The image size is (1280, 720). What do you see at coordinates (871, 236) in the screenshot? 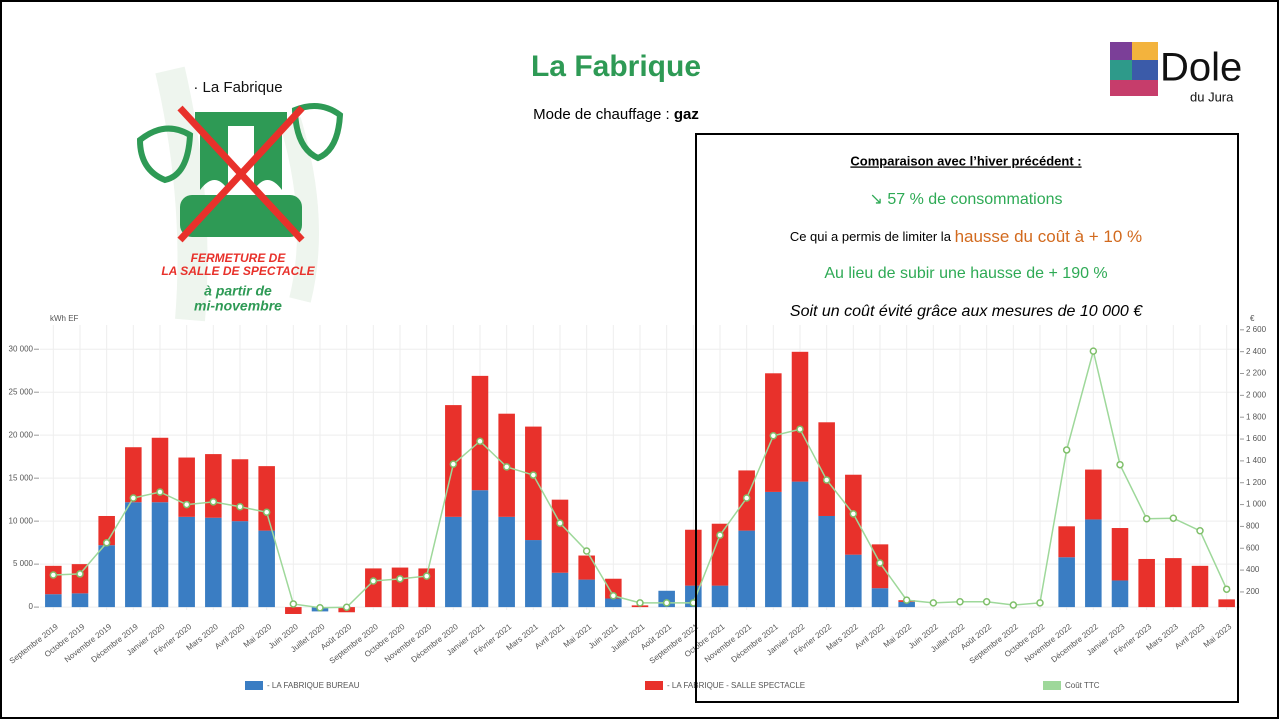
I see `limit-text: Ce qui a permis de limiter la` at bounding box center [871, 236].